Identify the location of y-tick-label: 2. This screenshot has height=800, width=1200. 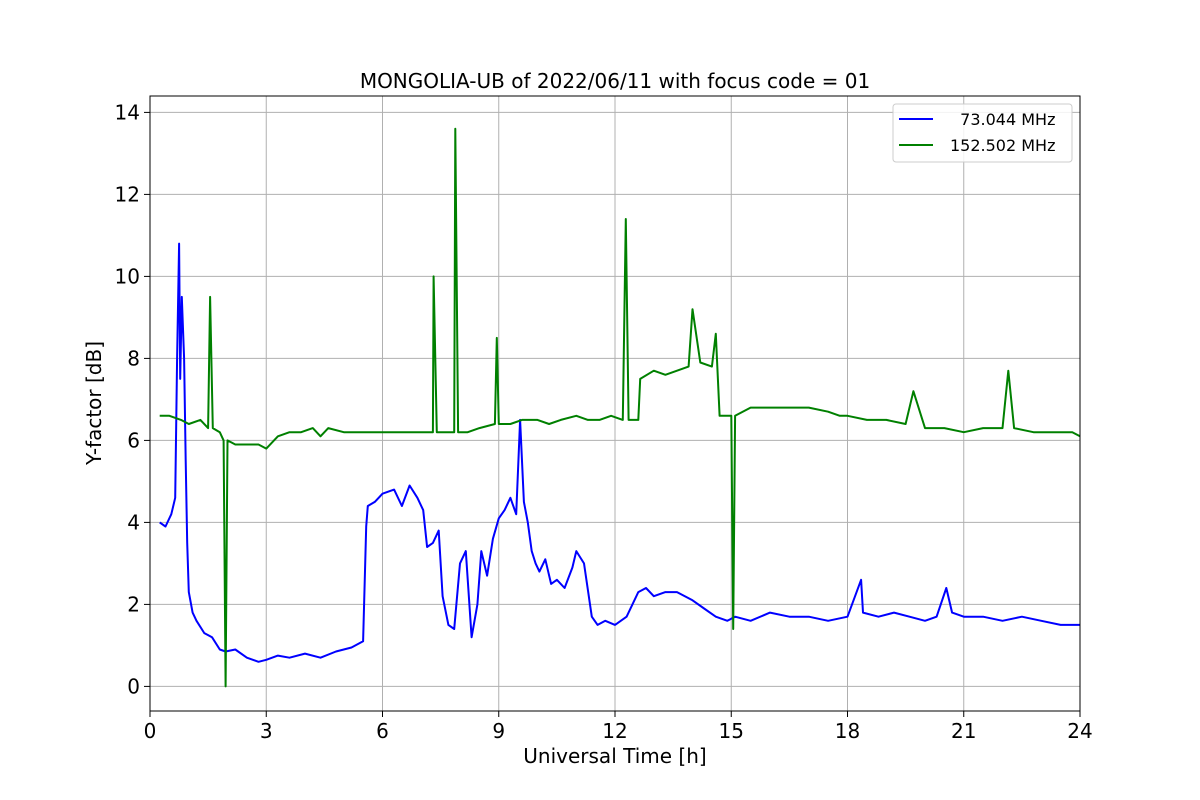
(133, 604).